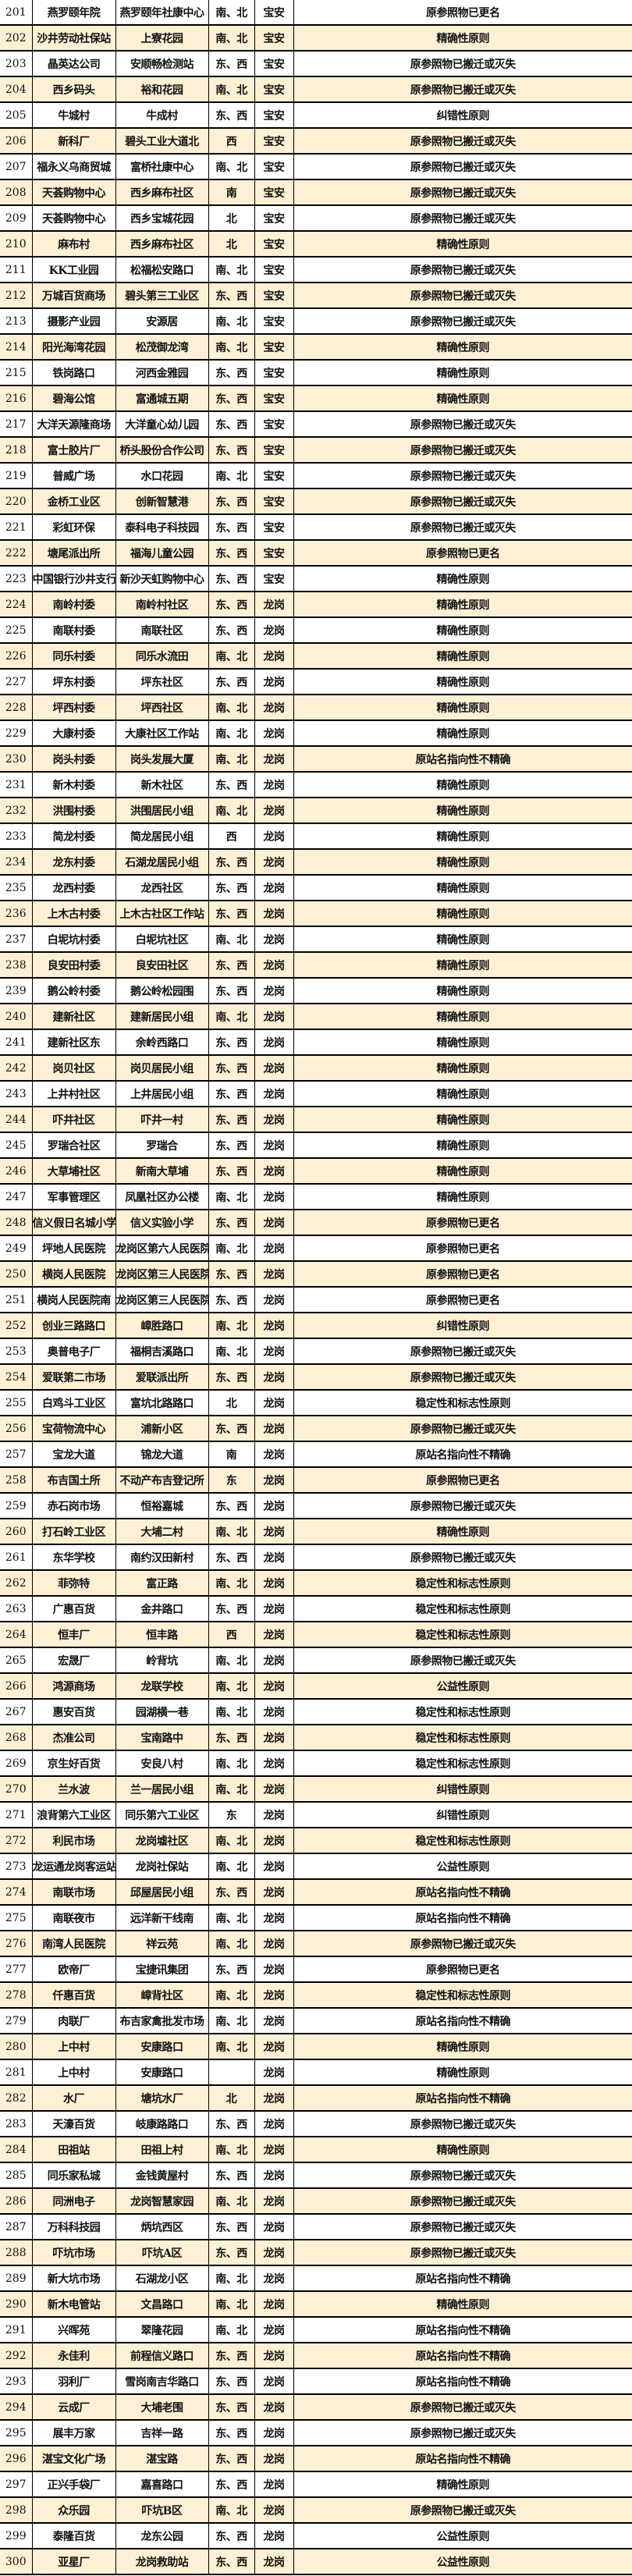 The height and width of the screenshot is (2576, 632). What do you see at coordinates (73, 1454) in the screenshot?
I see `original-station-name-cell: 宝龙大道` at bounding box center [73, 1454].